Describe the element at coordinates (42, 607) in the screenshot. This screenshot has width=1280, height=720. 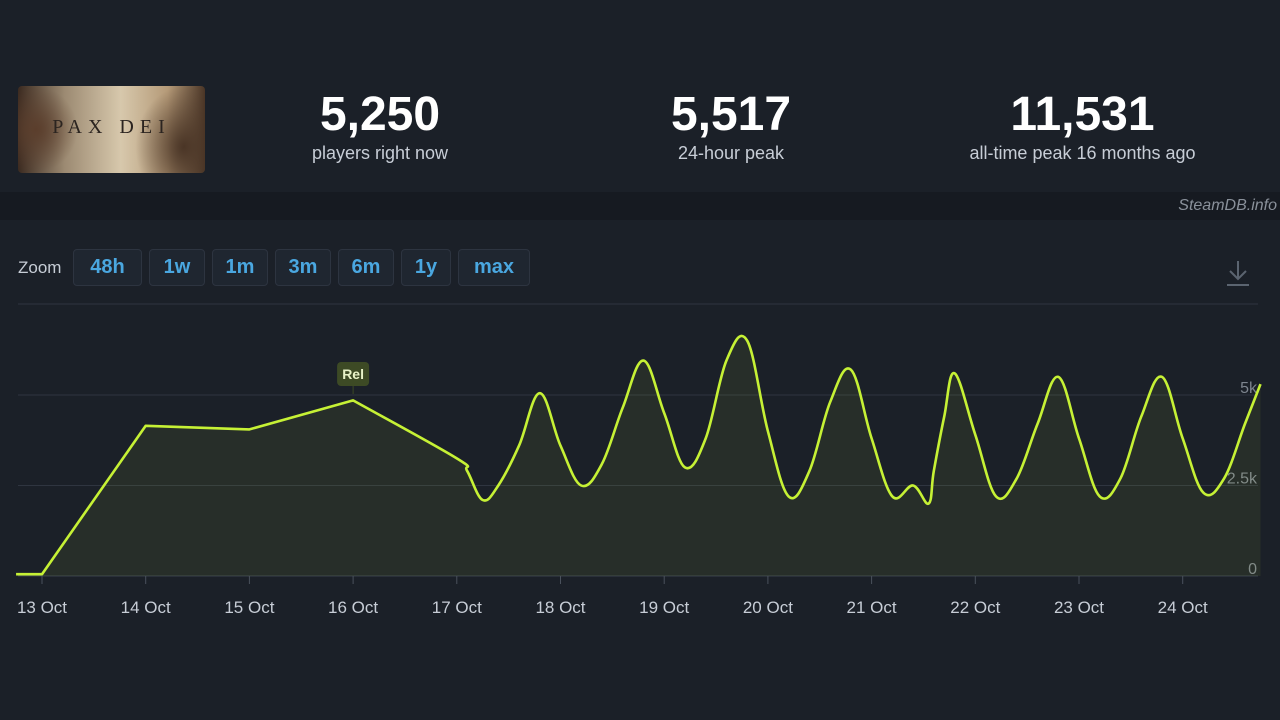
I see `x-tick-label: 13 Oct` at that location.